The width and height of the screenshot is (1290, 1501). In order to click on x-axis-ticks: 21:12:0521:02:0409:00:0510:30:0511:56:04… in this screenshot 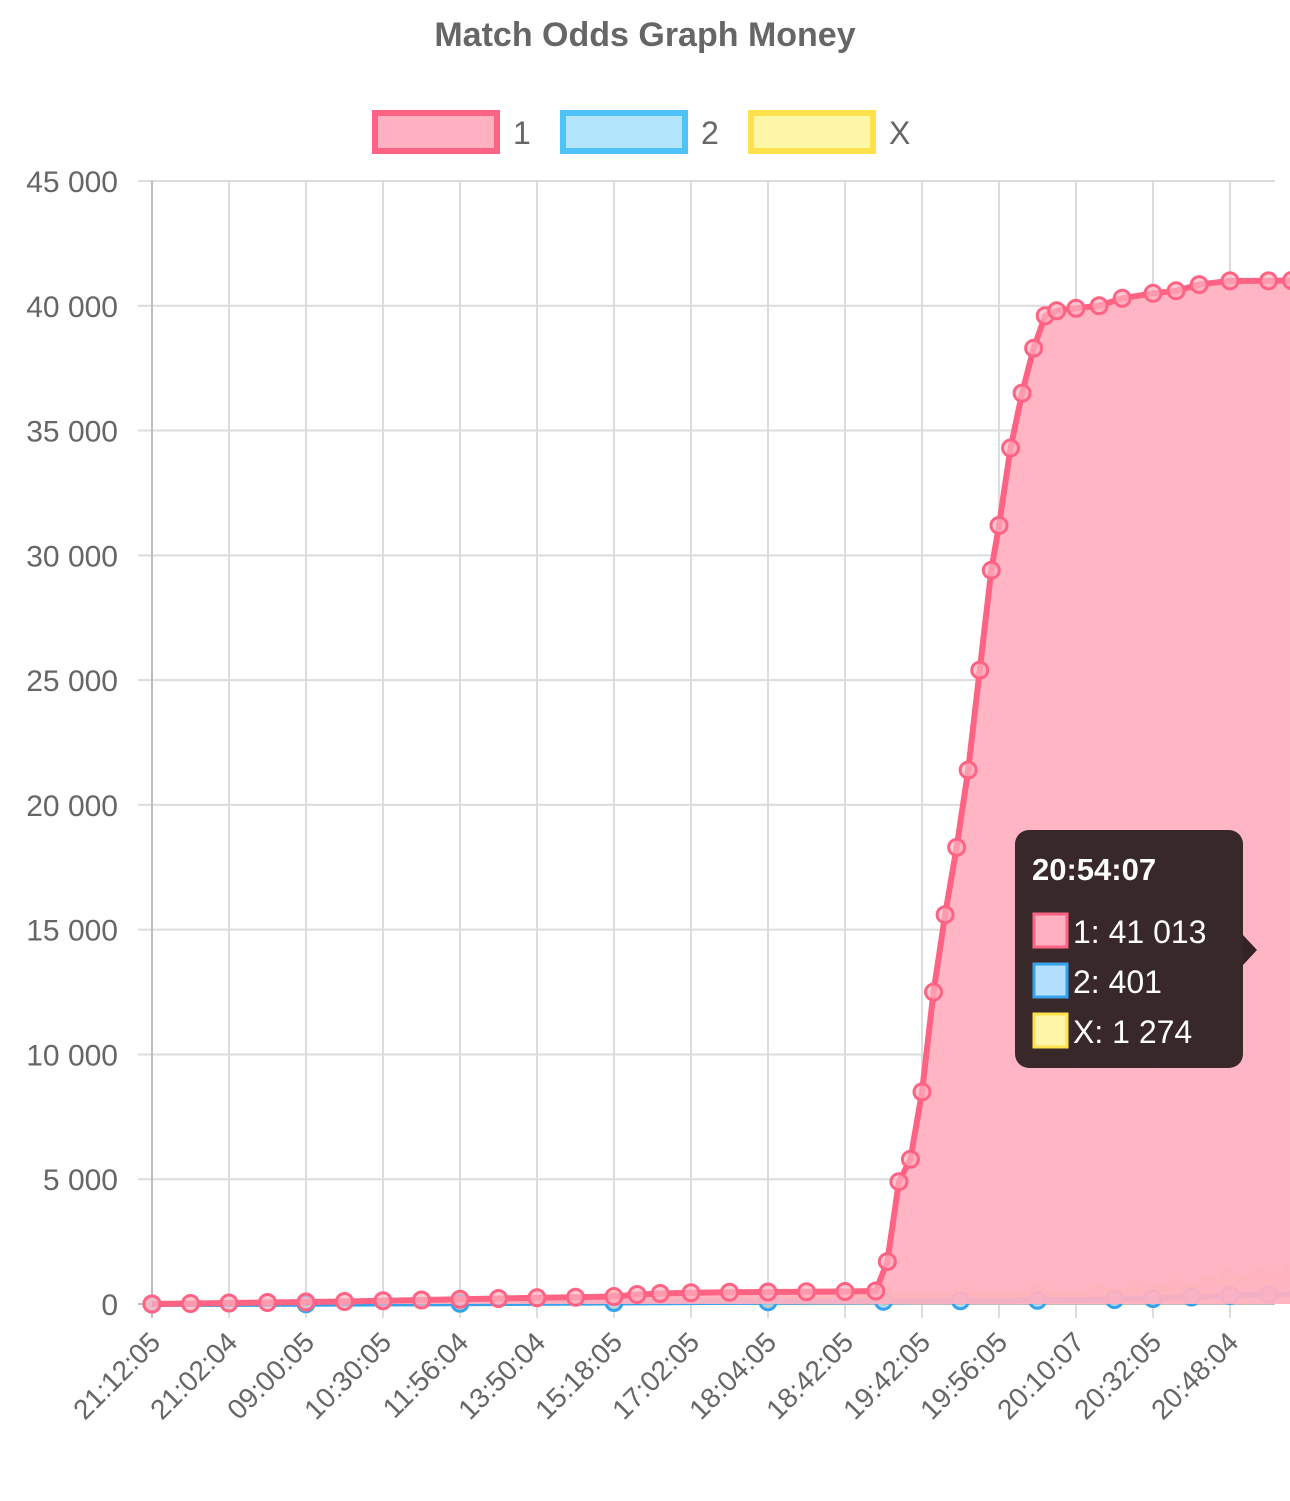, I will do `click(655, 1375)`.